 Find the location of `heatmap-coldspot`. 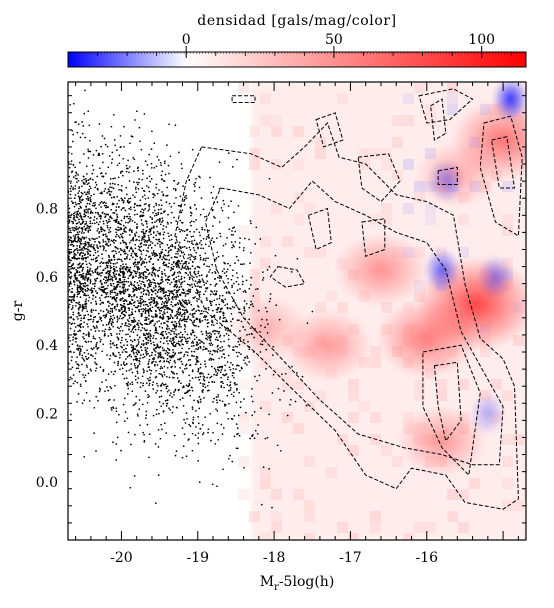

heatmap-coldspot is located at coordinates (445, 181).